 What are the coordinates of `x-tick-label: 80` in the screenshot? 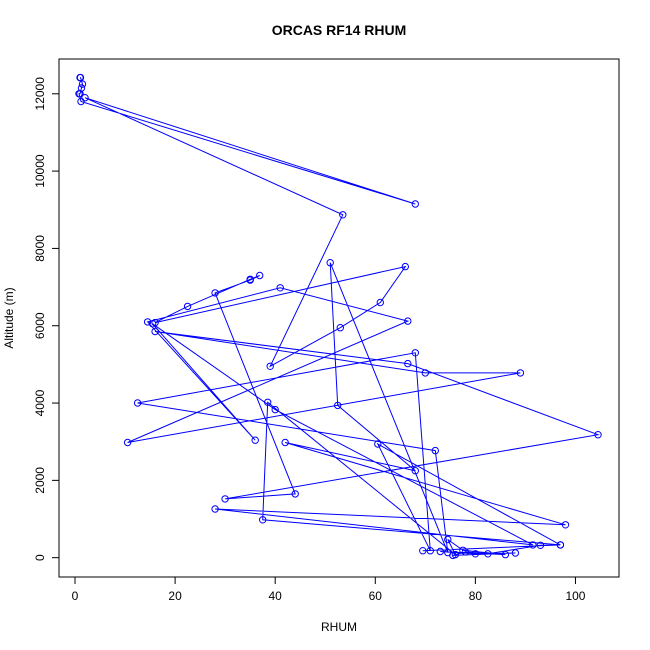 It's located at (476, 596).